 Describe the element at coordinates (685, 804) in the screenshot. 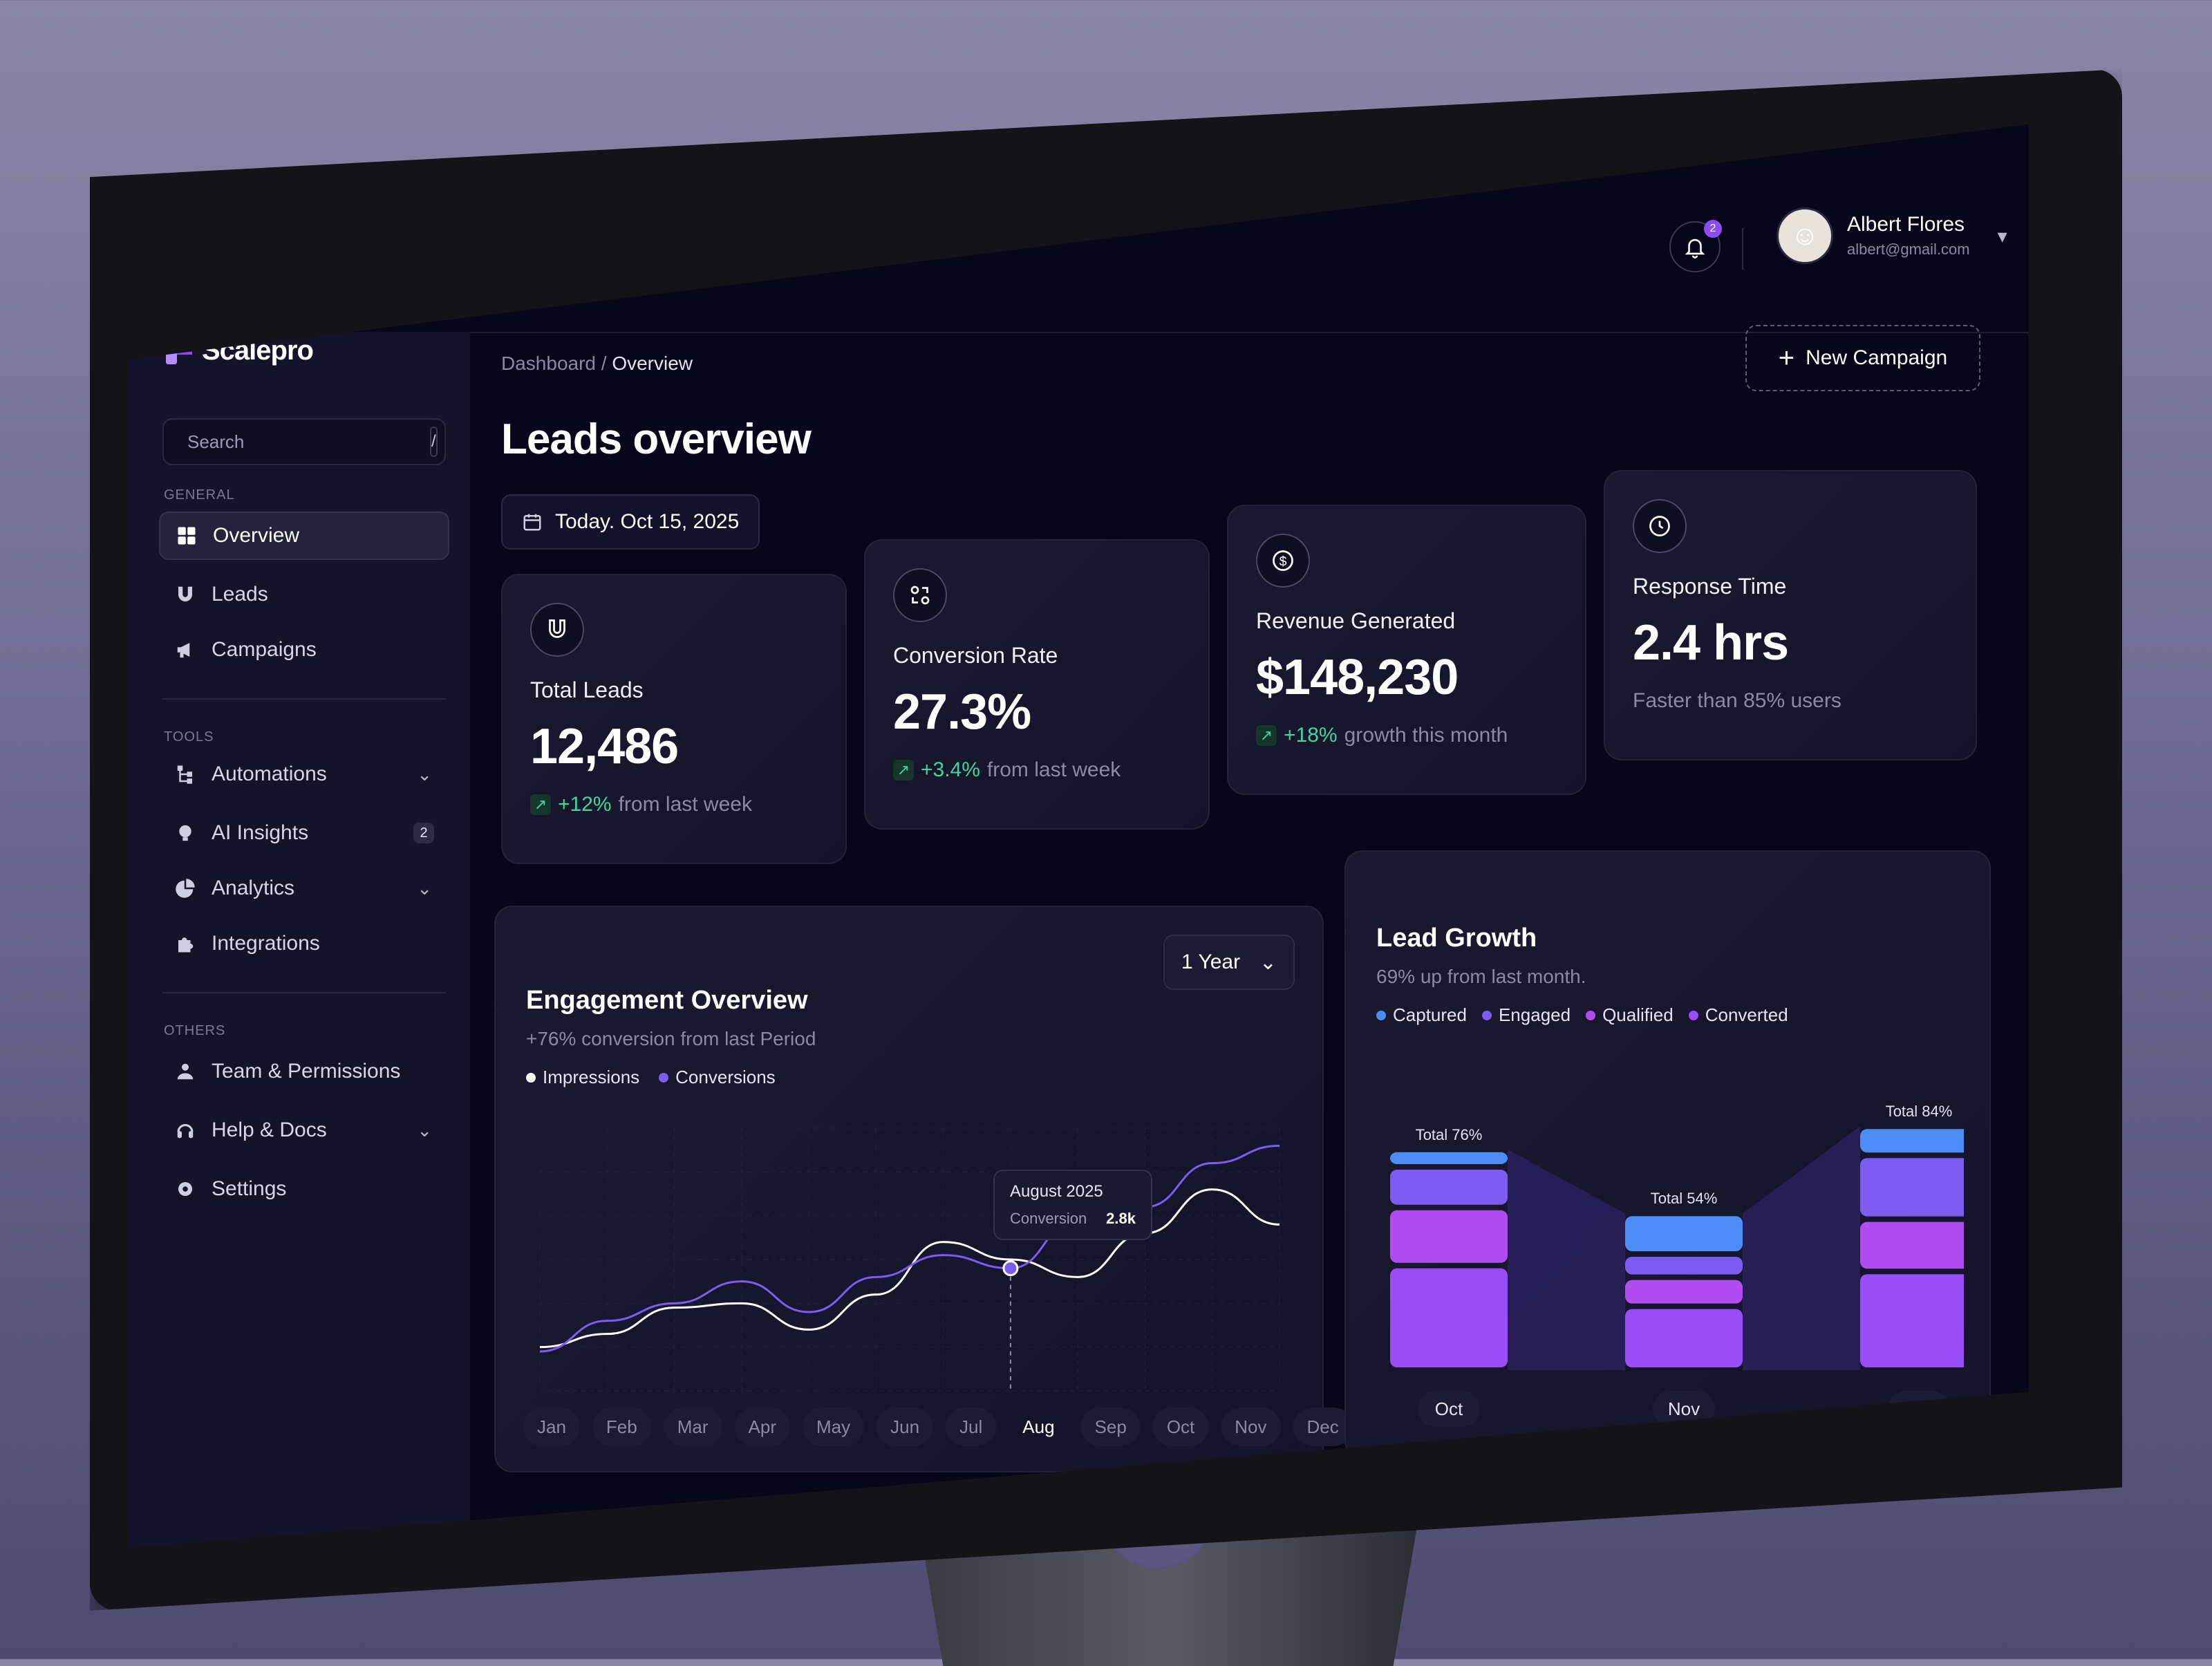

I see `kpi-note: from last week` at that location.